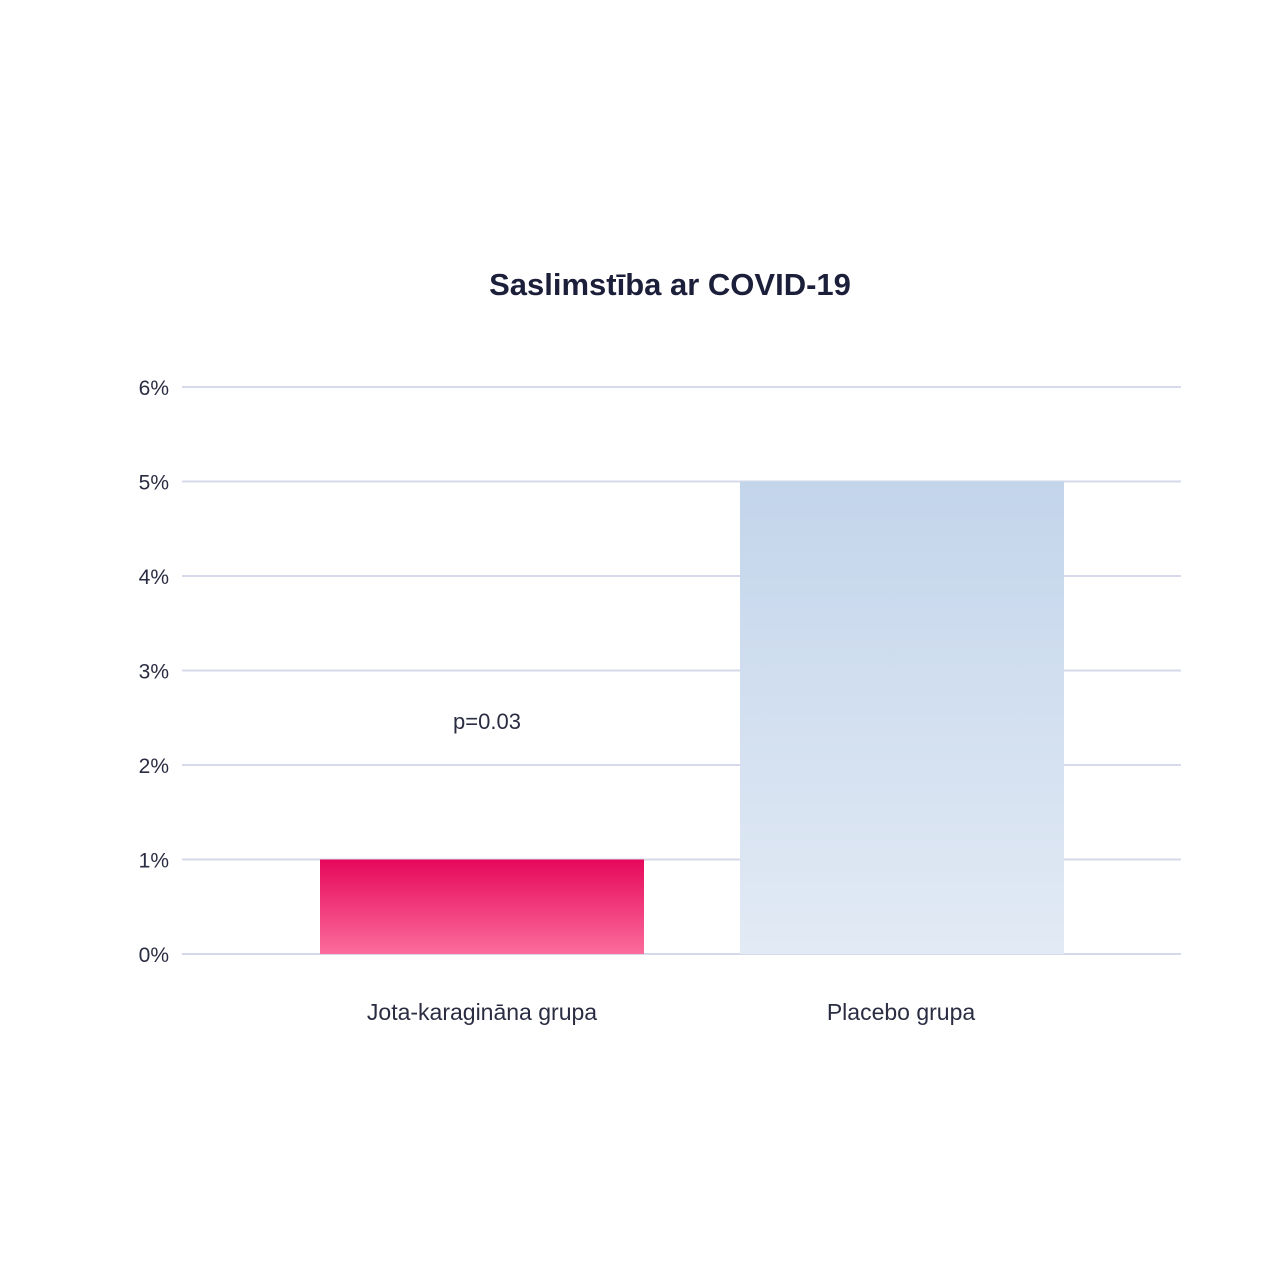  Describe the element at coordinates (670, 284) in the screenshot. I see `chart-title: Saslimstība ar COVID-19` at that location.